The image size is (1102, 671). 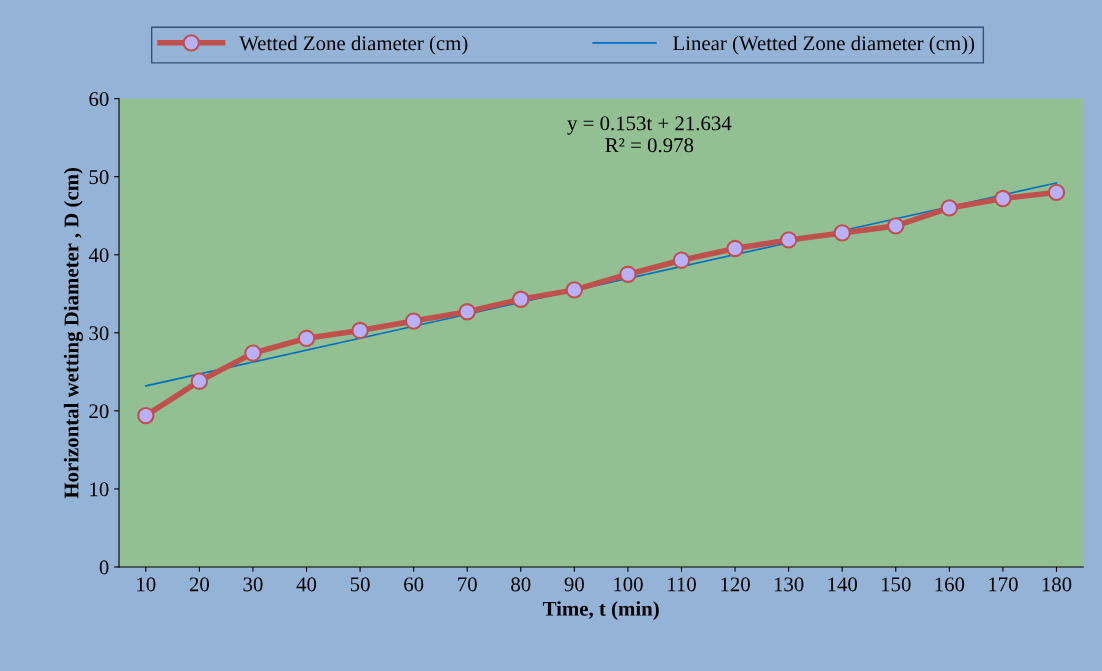 I want to click on x-tick-label: 110, so click(x=682, y=584).